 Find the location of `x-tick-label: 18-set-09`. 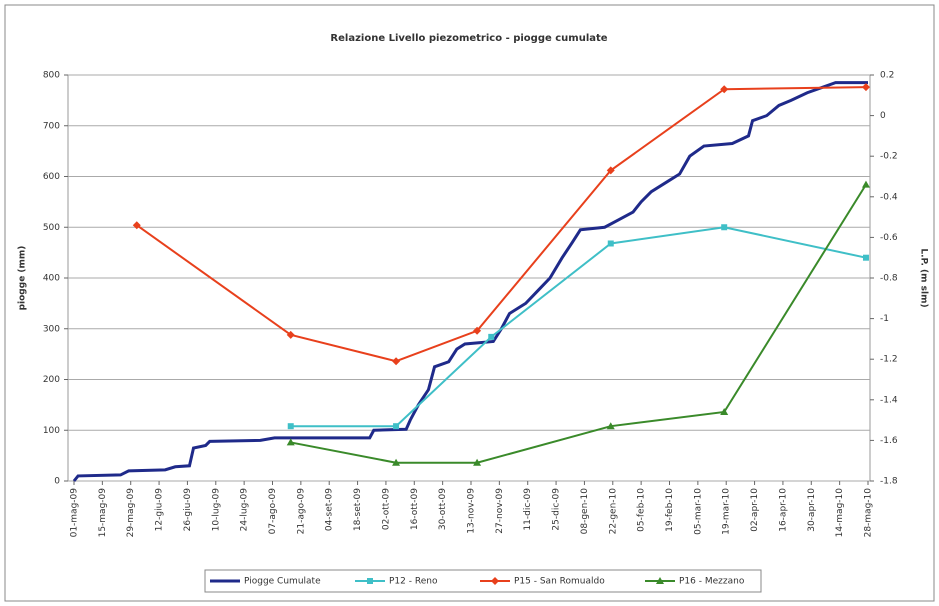

x-tick-label: 18-set-09 is located at coordinates (358, 509).